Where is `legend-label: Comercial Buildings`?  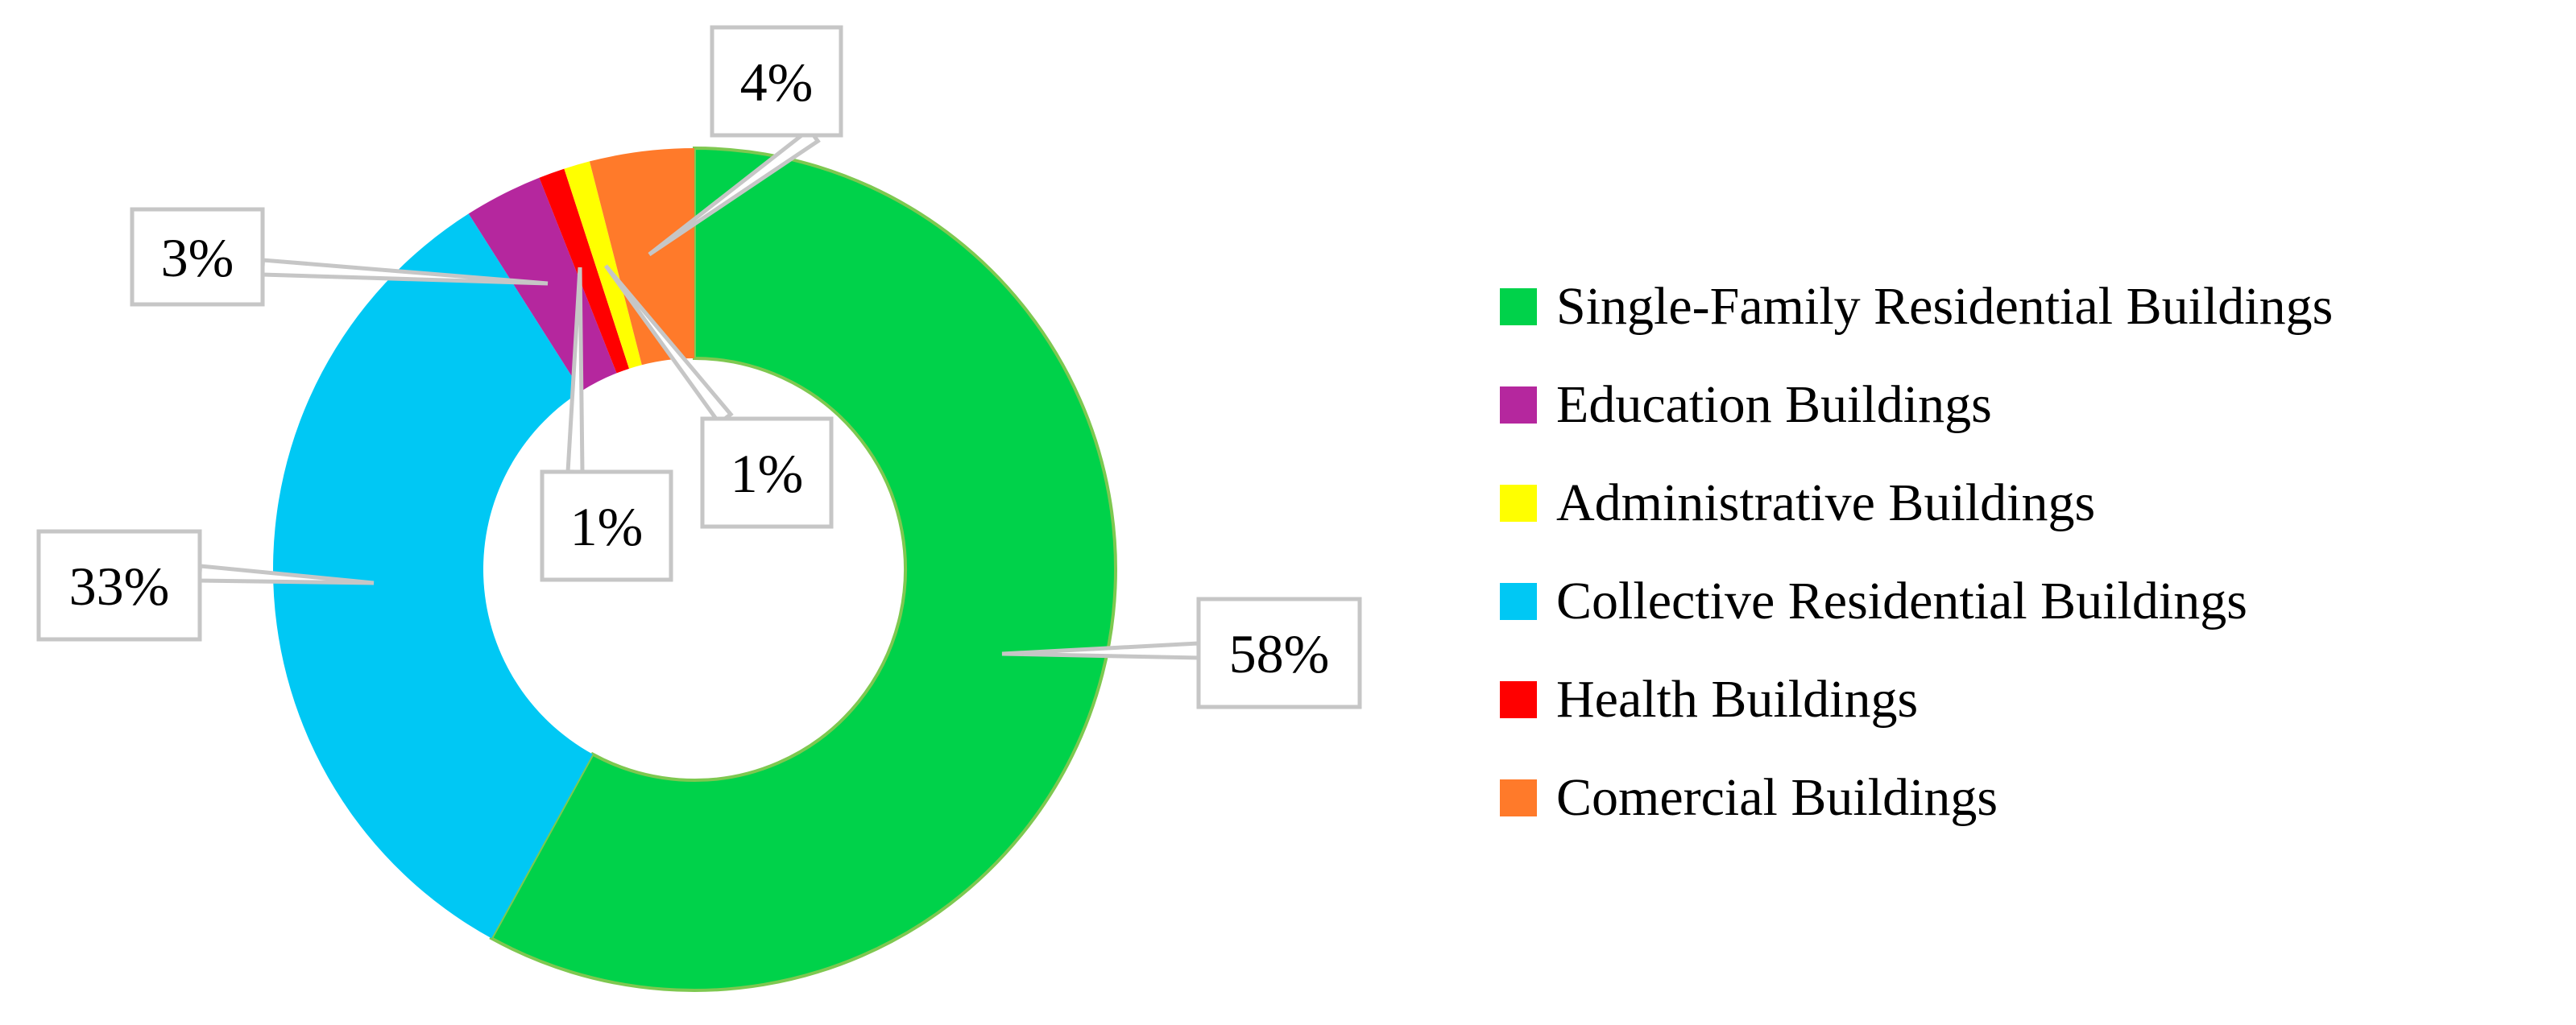
legend-label: Comercial Buildings is located at coordinates (1777, 797).